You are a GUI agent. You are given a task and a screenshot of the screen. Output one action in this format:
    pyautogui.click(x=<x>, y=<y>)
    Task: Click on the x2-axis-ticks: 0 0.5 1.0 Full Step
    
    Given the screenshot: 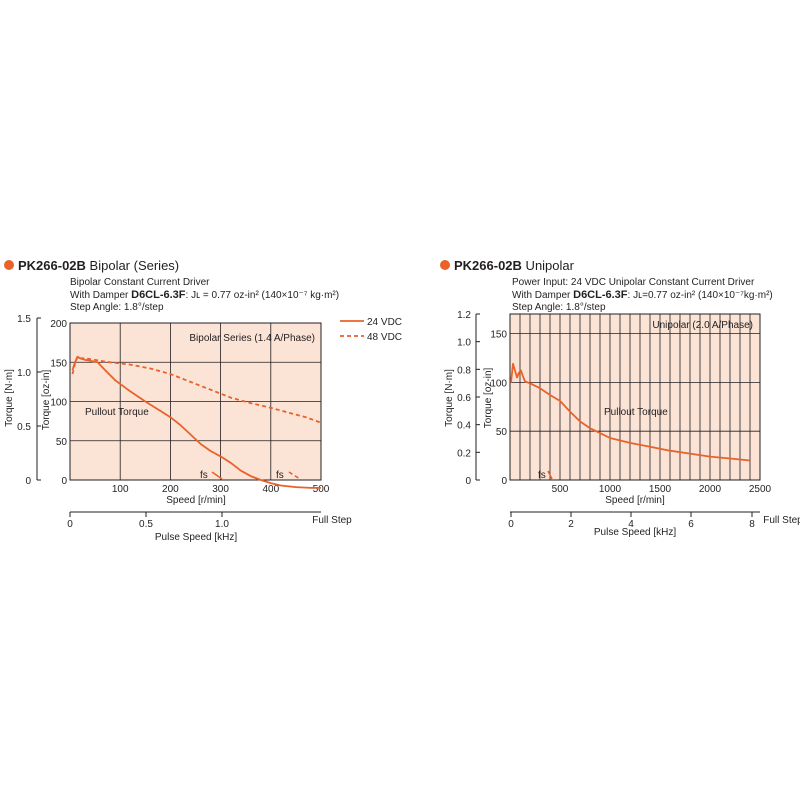 What is the action you would take?
    pyautogui.click(x=209, y=521)
    